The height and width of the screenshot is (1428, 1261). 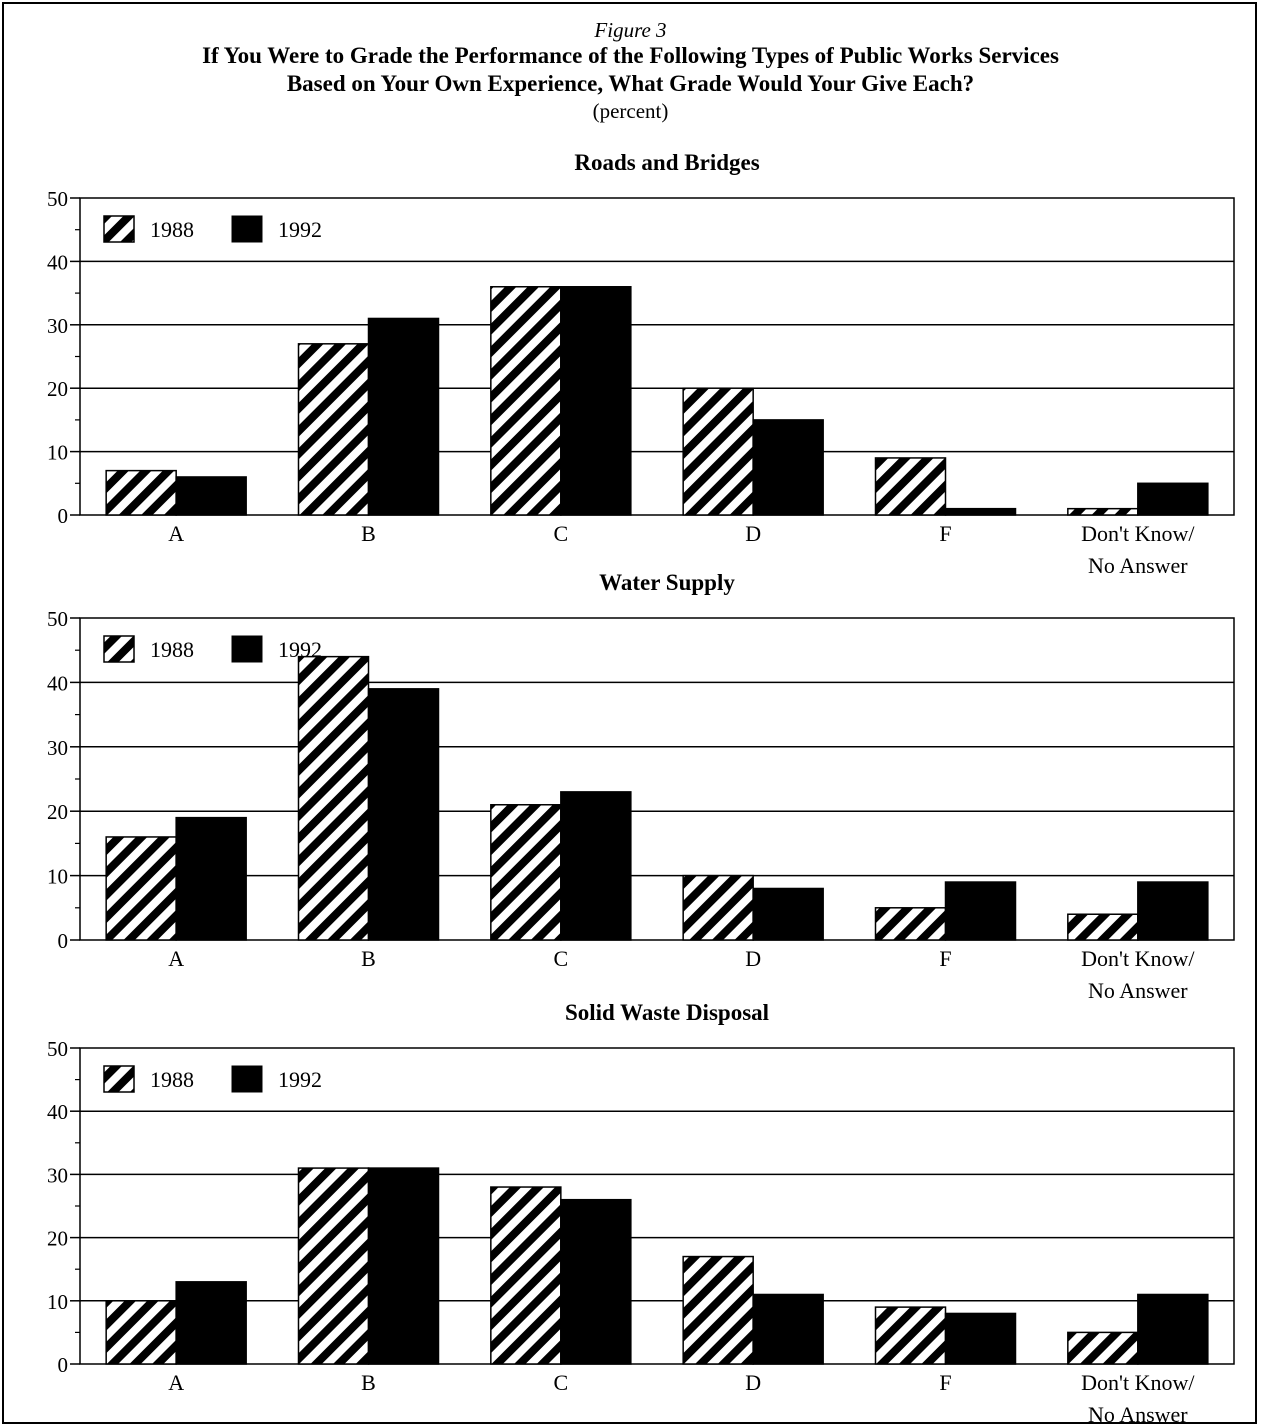 I want to click on chart-title: Roads and Bridges, so click(x=666, y=162).